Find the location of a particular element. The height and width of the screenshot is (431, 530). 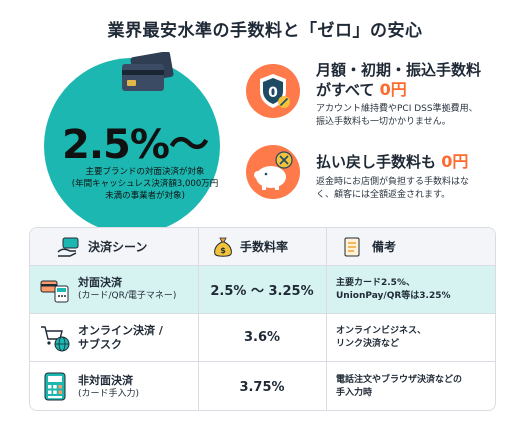

table-row: 非対面決済 (カード手入力) 3.75% 電話注文やブラウザ決済などの 手入力時 is located at coordinates (262, 386).